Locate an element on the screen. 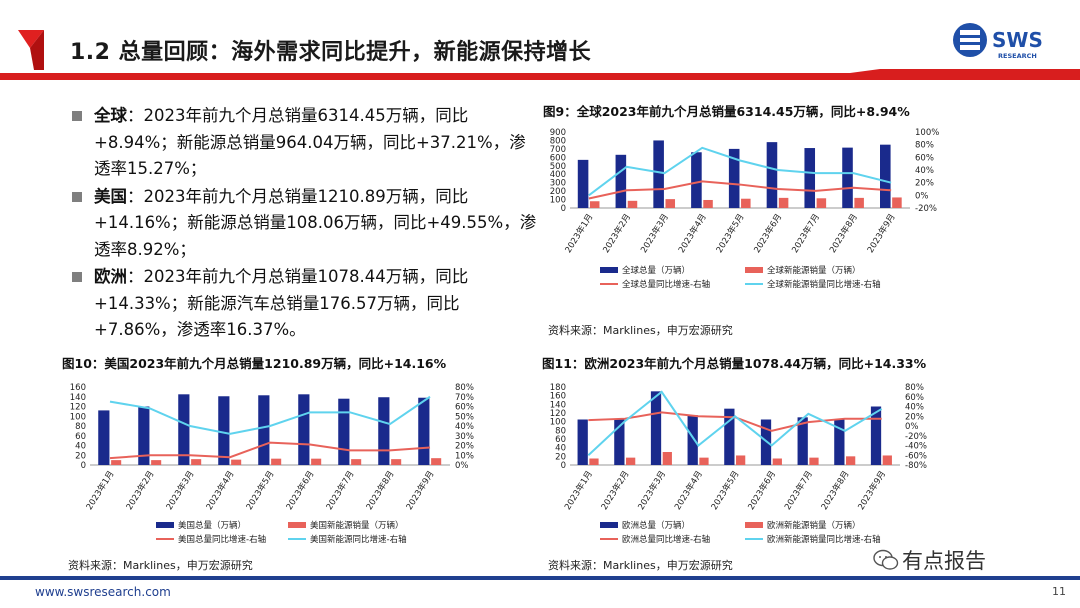 The height and width of the screenshot is (608, 1080). y2-tick-label: 0% is located at coordinates (922, 196).